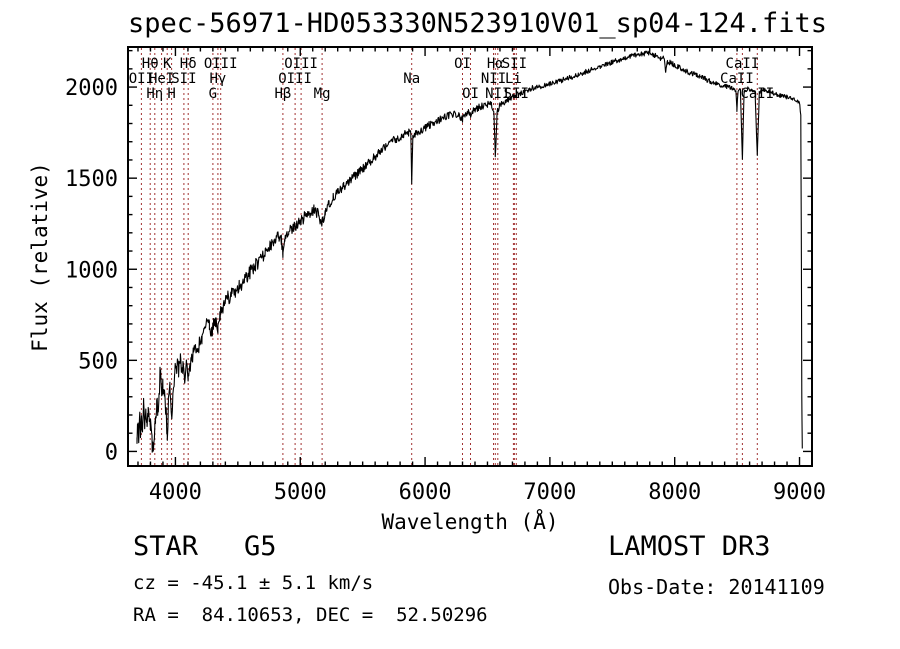 This screenshot has width=900, height=649. What do you see at coordinates (91, 88) in the screenshot?
I see `y-tick-label: 2000` at bounding box center [91, 88].